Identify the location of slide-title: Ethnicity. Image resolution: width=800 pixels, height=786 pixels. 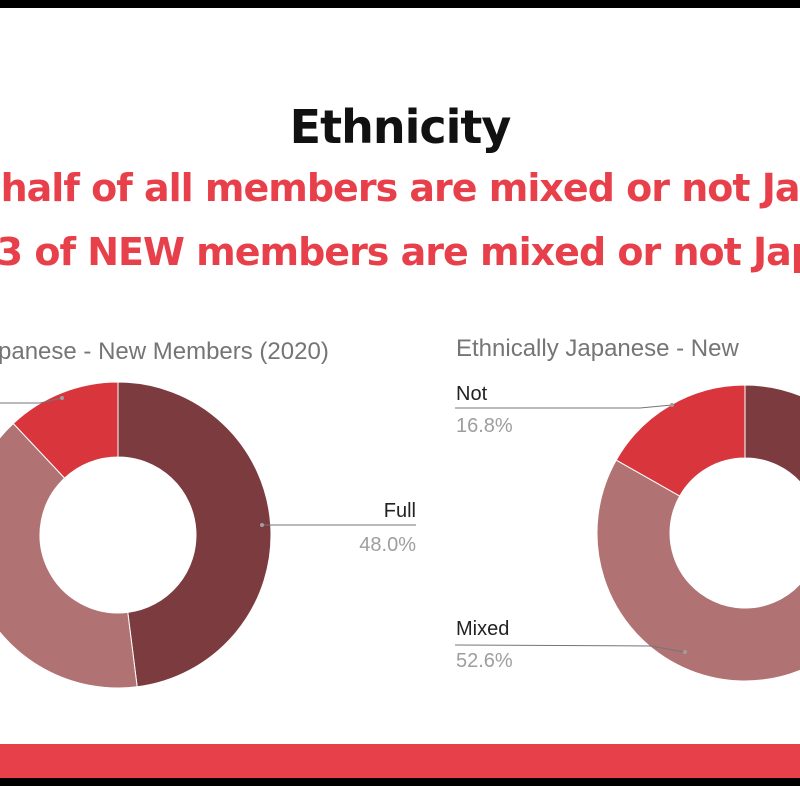
(400, 127).